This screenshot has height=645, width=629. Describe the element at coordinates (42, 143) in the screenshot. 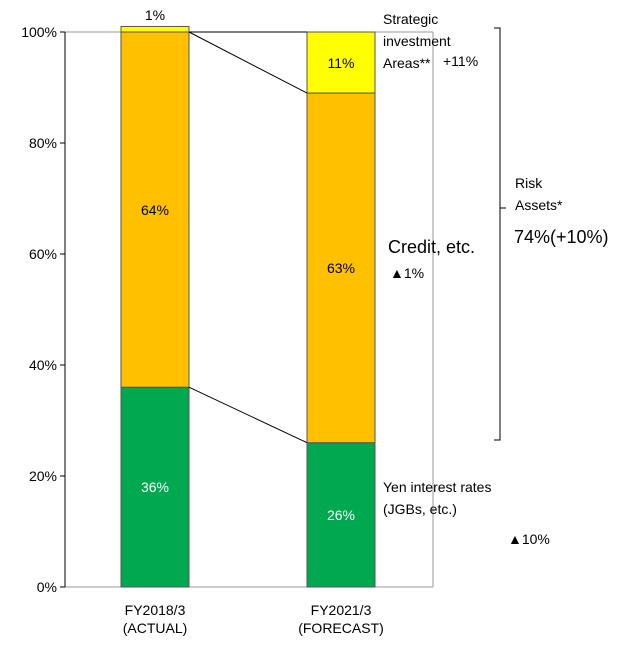

I see `y-tick-label: 80%` at that location.